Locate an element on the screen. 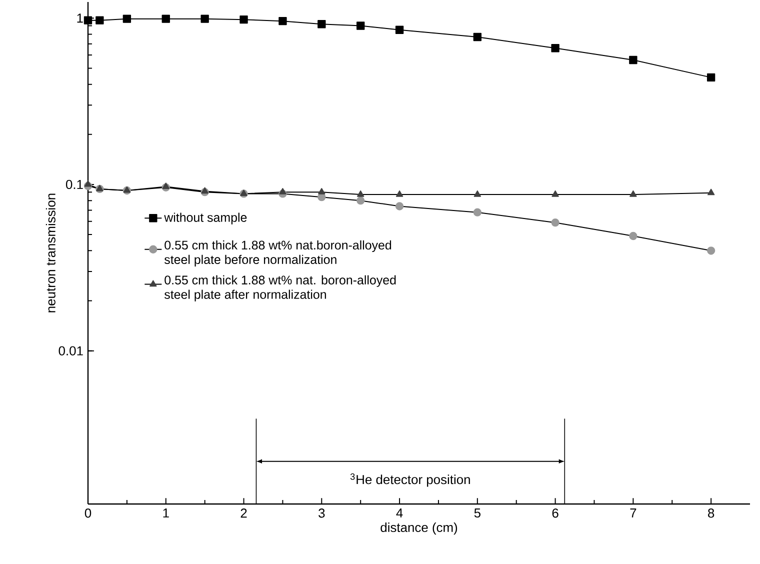  x-tick-label: 3 is located at coordinates (321, 513).